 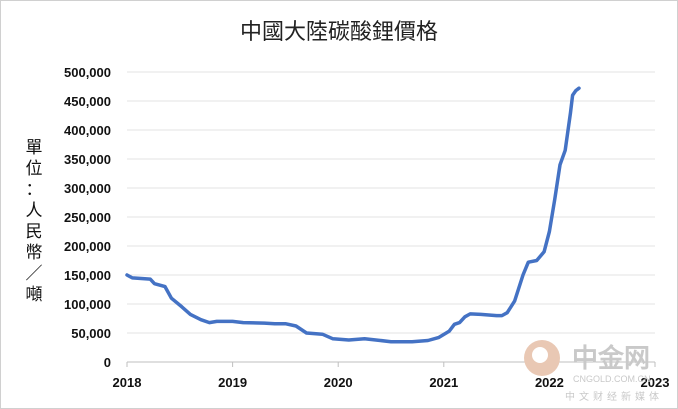 What do you see at coordinates (338, 382) in the screenshot?
I see `x-tick-label: 2020` at bounding box center [338, 382].